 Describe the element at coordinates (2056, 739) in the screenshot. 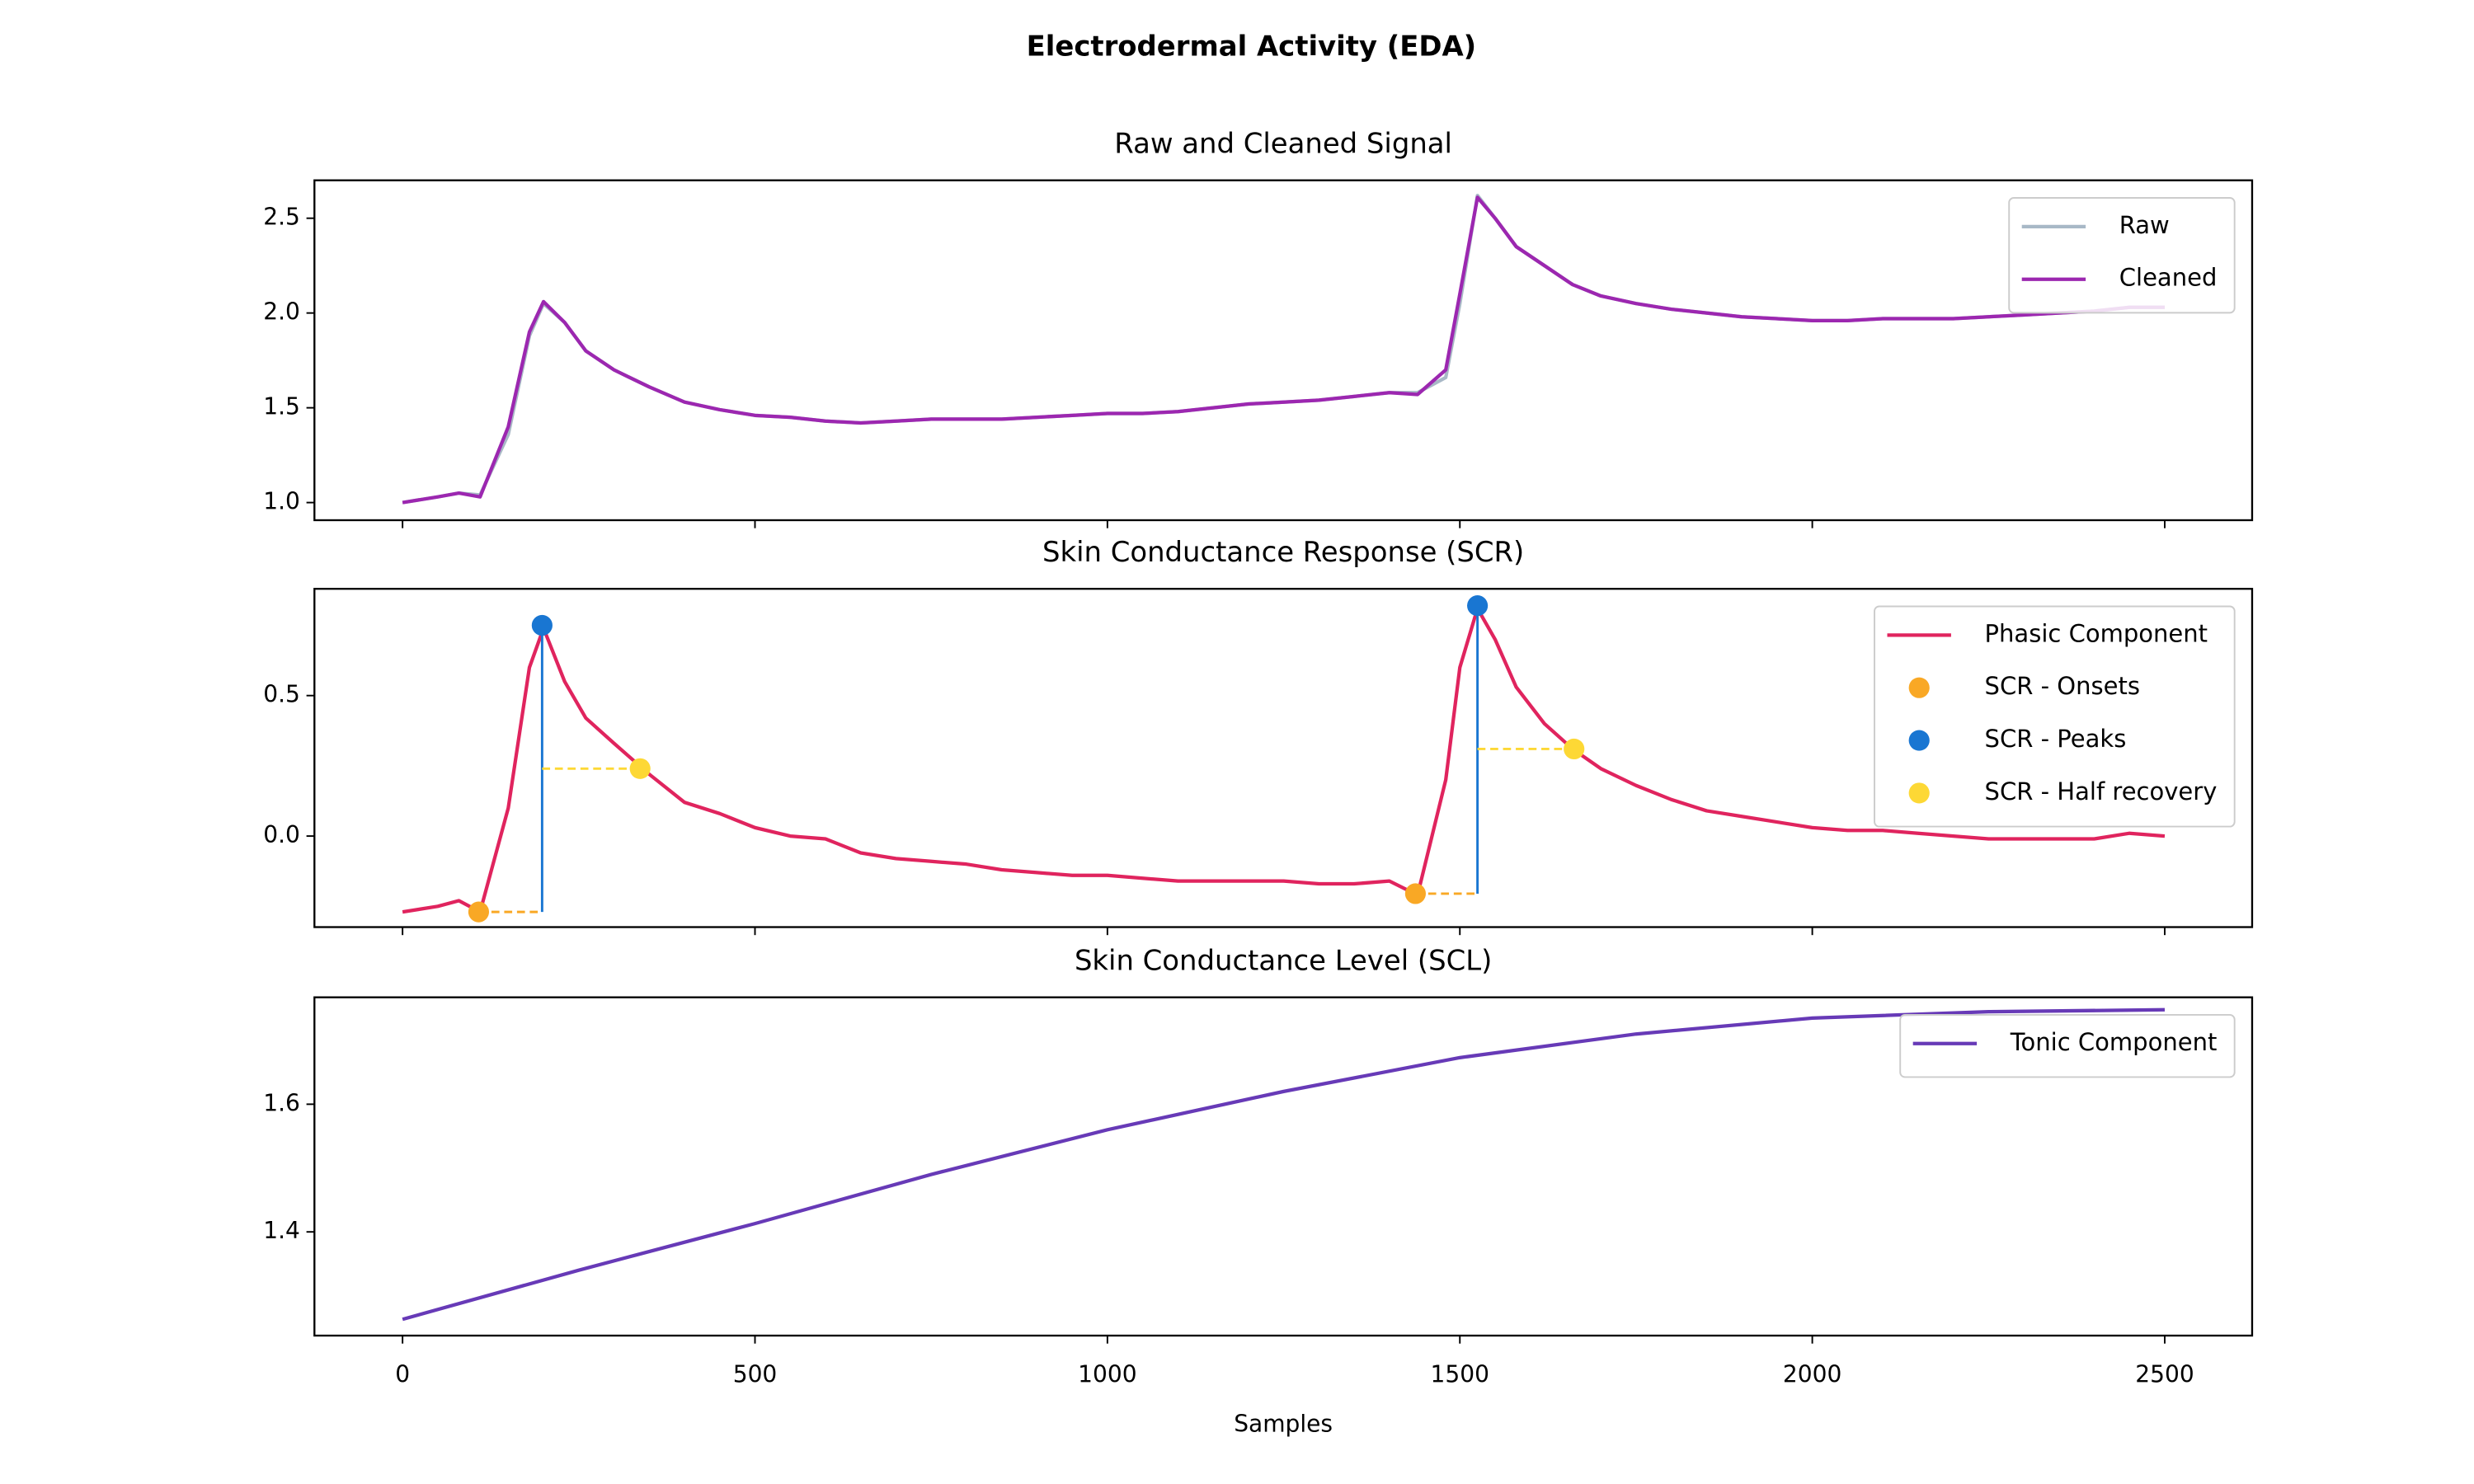

I see `legend-label: SCR - Peaks` at that location.